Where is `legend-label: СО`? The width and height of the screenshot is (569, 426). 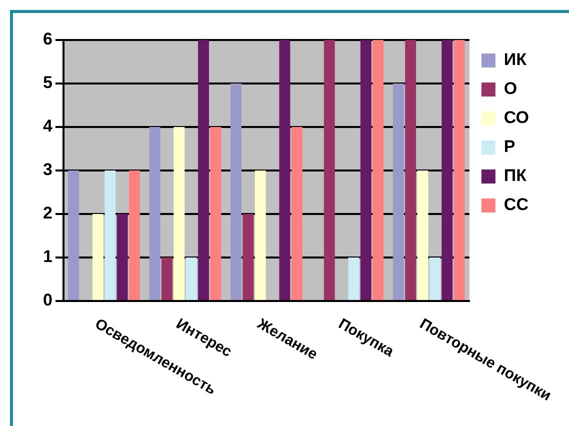 legend-label: СО is located at coordinates (516, 118).